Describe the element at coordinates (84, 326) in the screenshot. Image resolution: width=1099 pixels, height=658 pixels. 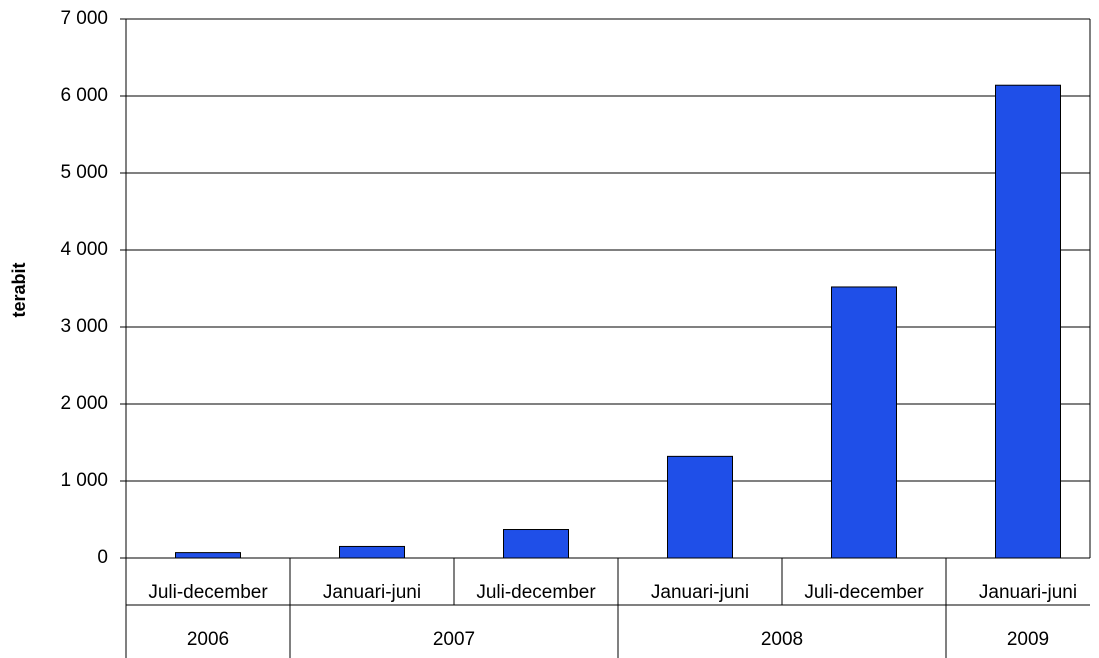
I see `y-tick-label: 3 000` at that location.